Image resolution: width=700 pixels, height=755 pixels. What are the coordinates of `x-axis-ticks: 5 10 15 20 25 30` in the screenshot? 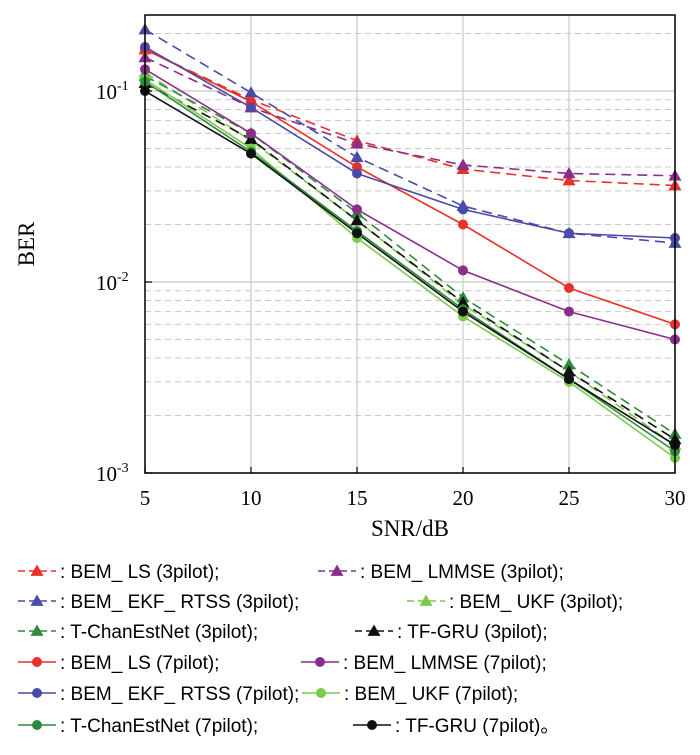 It's located at (413, 488).